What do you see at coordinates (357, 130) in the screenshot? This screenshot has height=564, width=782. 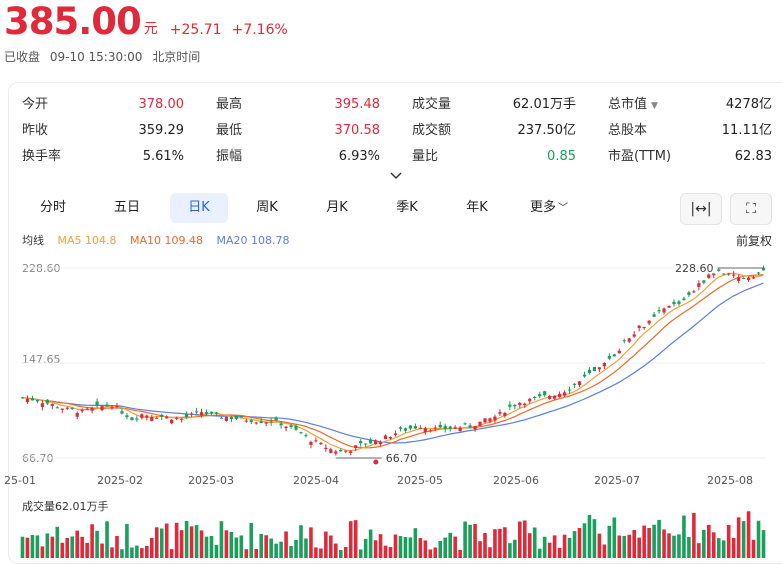 I see `stat-value: 370.58` at bounding box center [357, 130].